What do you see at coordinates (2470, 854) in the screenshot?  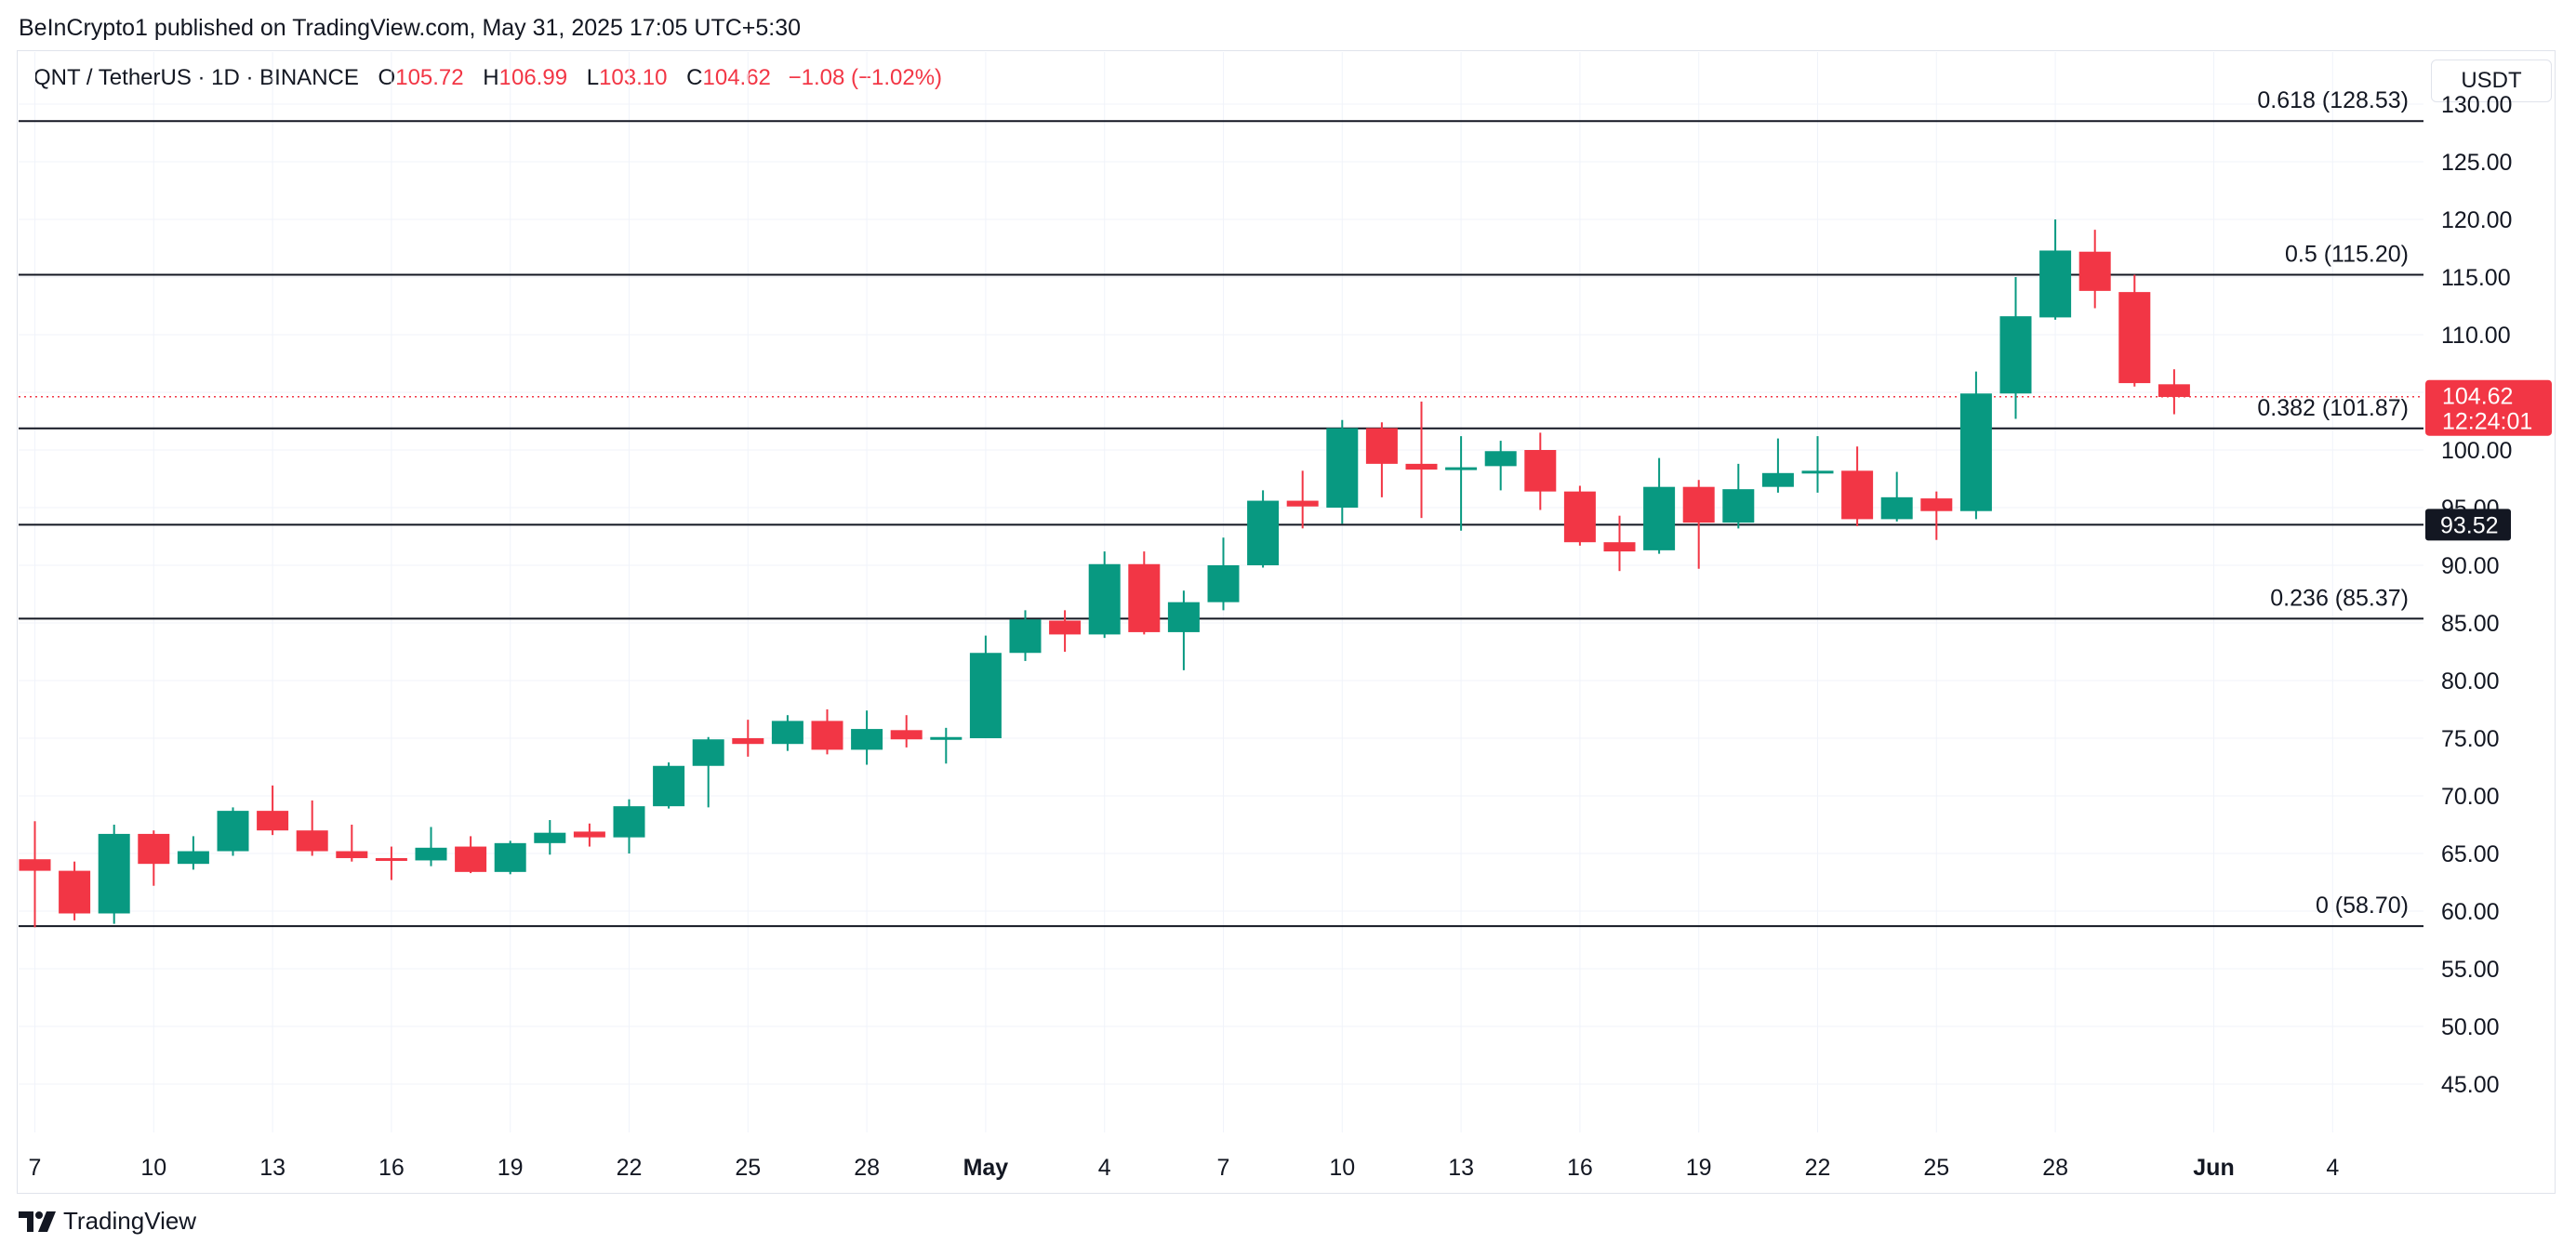 I see `price-tick-label: 65.00` at bounding box center [2470, 854].